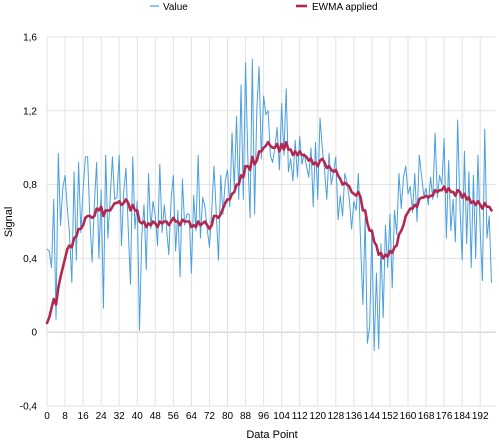 The height and width of the screenshot is (441, 499). What do you see at coordinates (426, 416) in the screenshot?
I see `x-tick-label: 168` at bounding box center [426, 416].